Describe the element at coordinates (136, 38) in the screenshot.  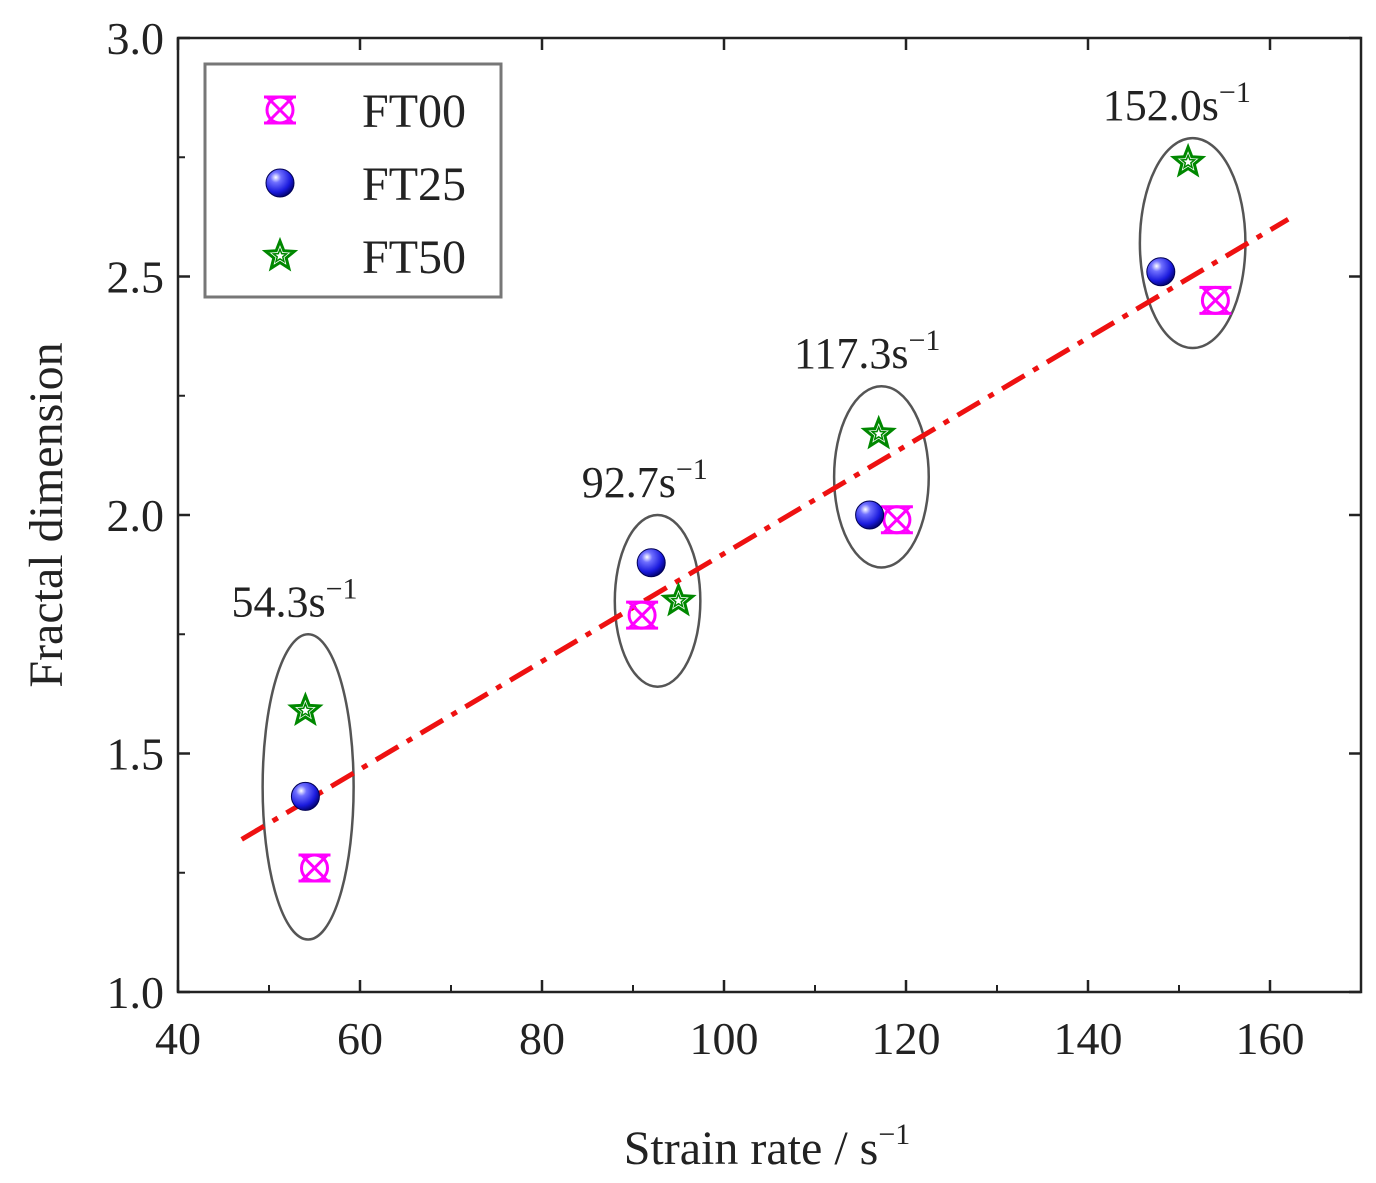
I see `y-tick-label: 3.0` at that location.